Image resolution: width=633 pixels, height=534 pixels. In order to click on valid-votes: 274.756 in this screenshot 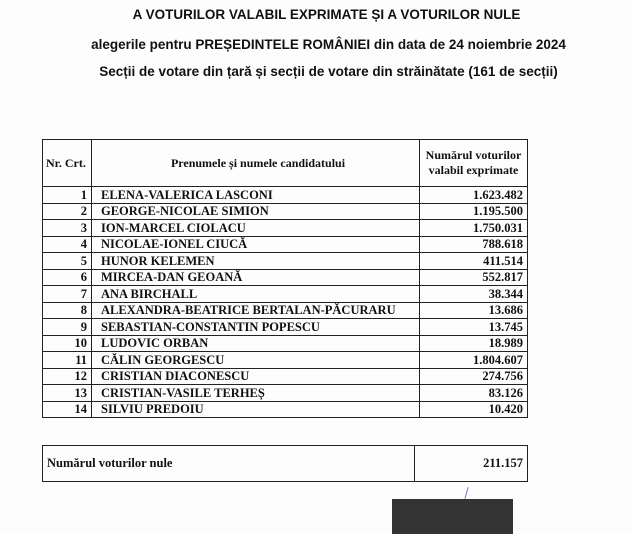, I will do `click(473, 376)`.